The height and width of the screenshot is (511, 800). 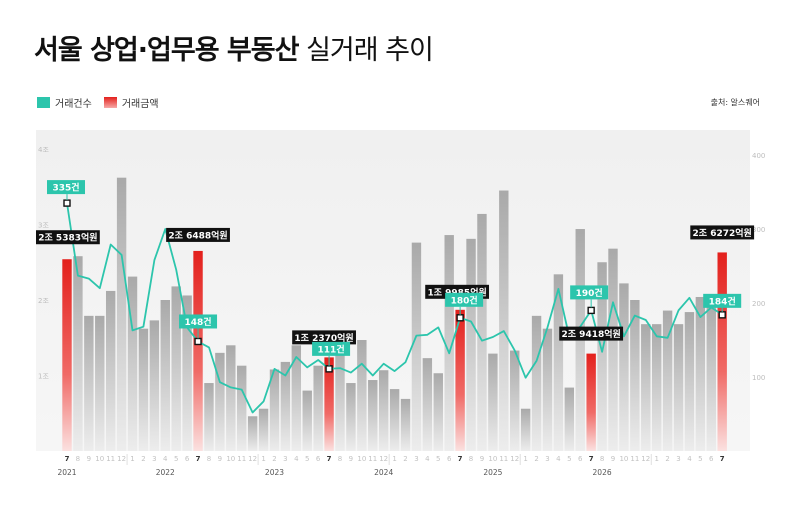 I want to click on left-axis-tick: 3조, so click(x=43, y=226).